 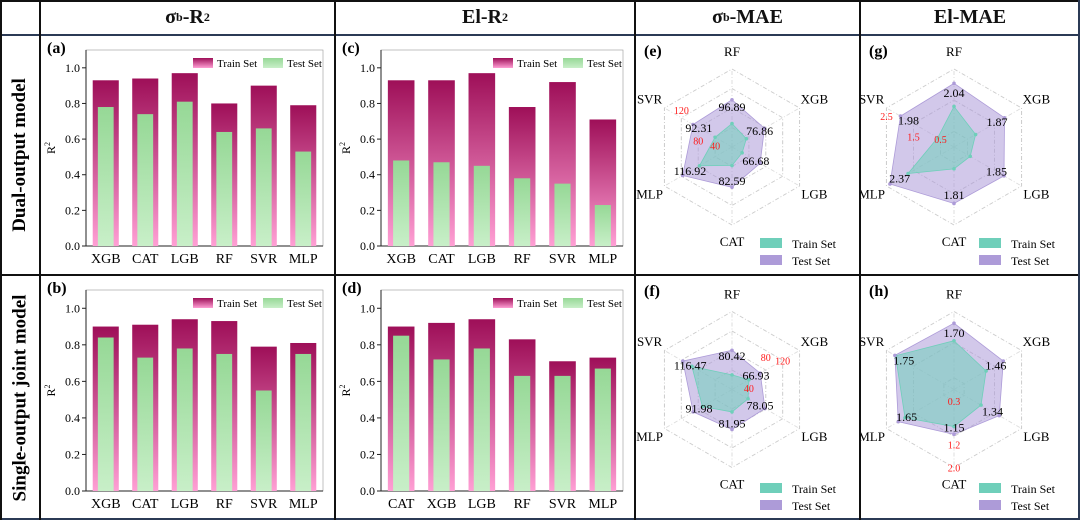 I want to click on radar-ring-label: 80, so click(x=698, y=142).